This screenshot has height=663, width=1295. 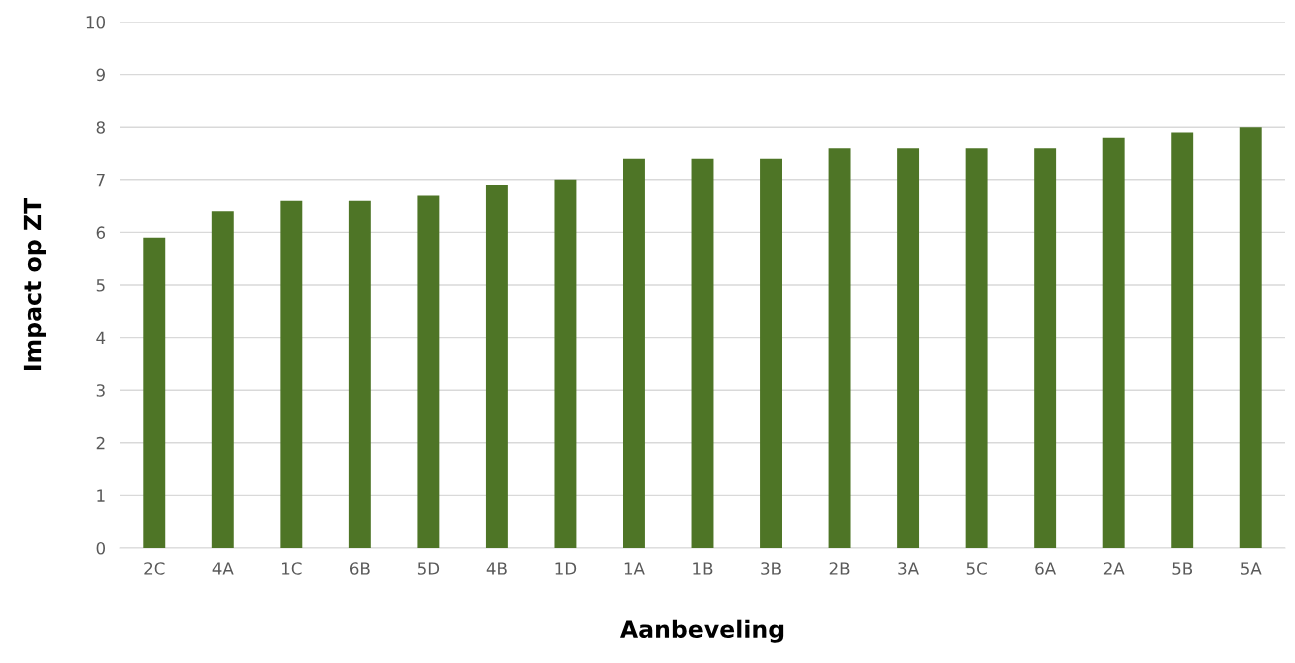 I want to click on x-tick-label: 5A, so click(x=1251, y=568).